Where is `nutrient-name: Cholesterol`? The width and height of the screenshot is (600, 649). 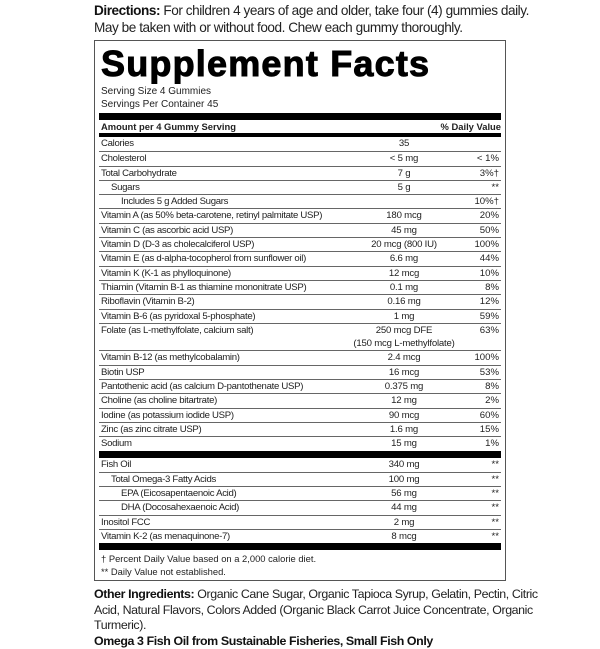
nutrient-name: Cholesterol is located at coordinates (124, 159).